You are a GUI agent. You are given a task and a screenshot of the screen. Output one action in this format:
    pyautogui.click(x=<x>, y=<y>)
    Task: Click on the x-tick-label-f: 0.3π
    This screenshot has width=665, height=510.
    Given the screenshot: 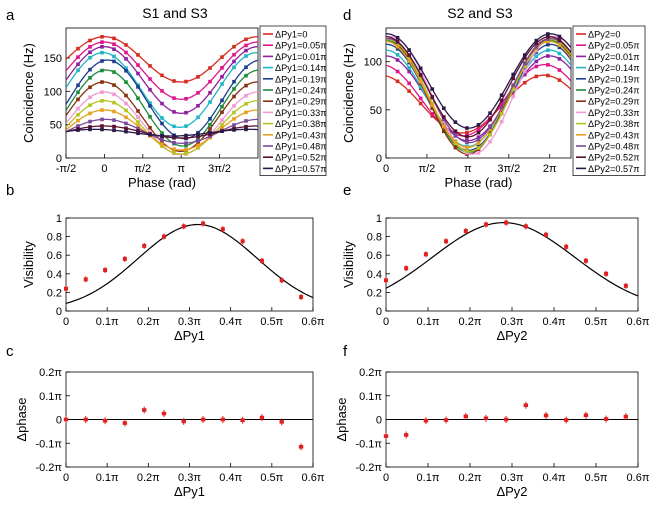 What is the action you would take?
    pyautogui.click(x=512, y=478)
    